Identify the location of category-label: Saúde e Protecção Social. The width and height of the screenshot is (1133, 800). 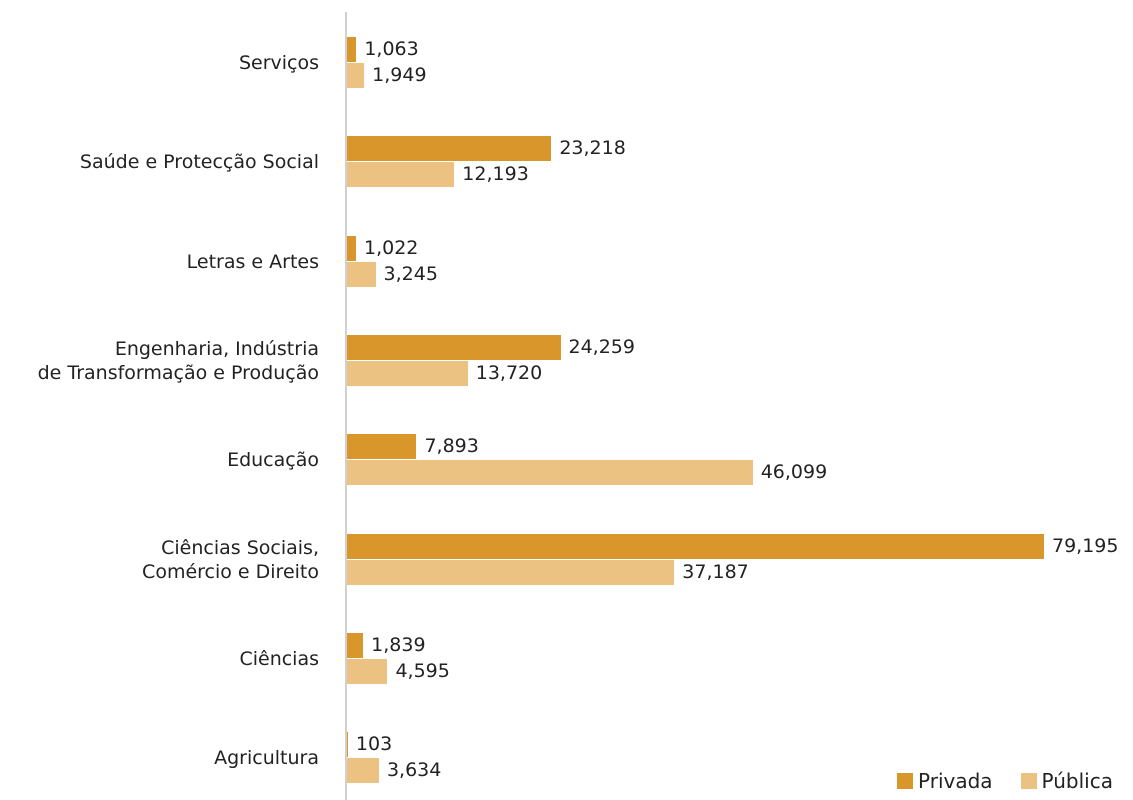
(199, 162).